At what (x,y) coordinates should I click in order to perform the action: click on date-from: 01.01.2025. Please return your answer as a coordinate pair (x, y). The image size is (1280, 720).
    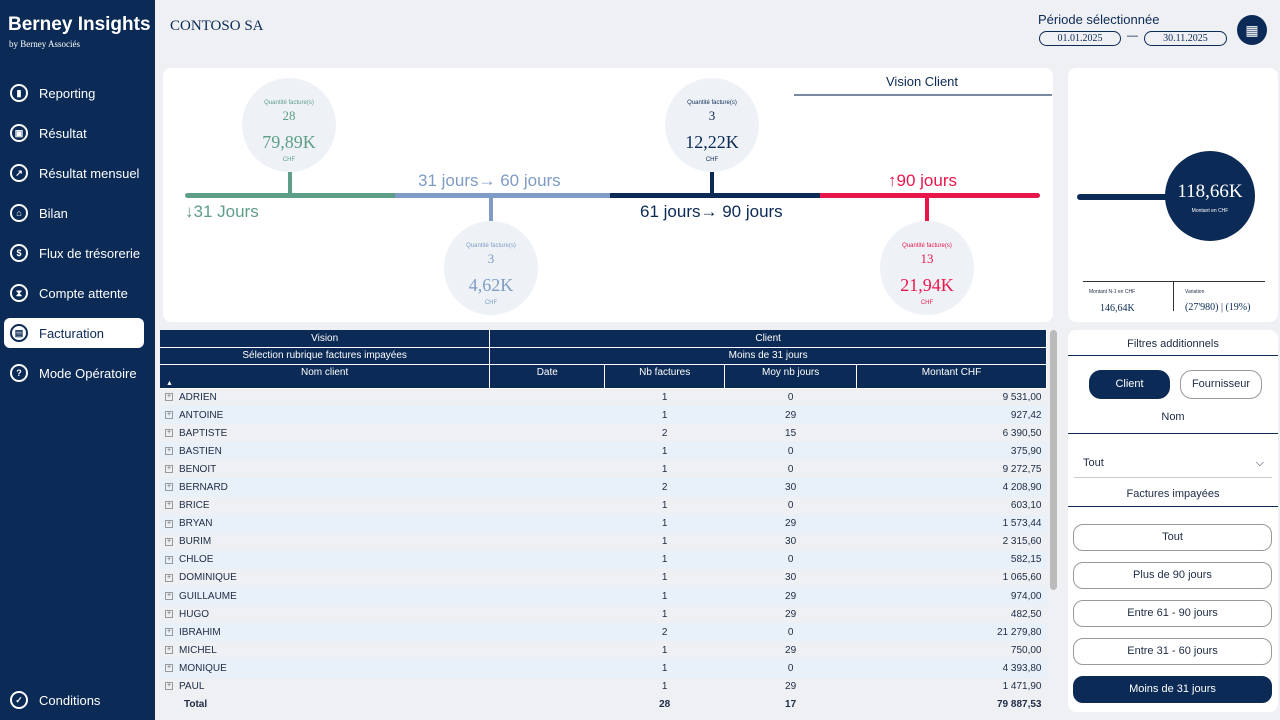
    Looking at the image, I should click on (1080, 38).